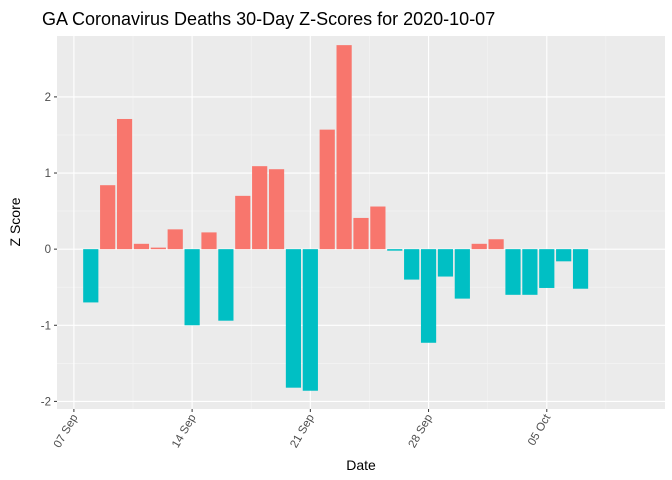 Image resolution: width=672 pixels, height=480 pixels. I want to click on x-axis-title: Date, so click(361, 465).